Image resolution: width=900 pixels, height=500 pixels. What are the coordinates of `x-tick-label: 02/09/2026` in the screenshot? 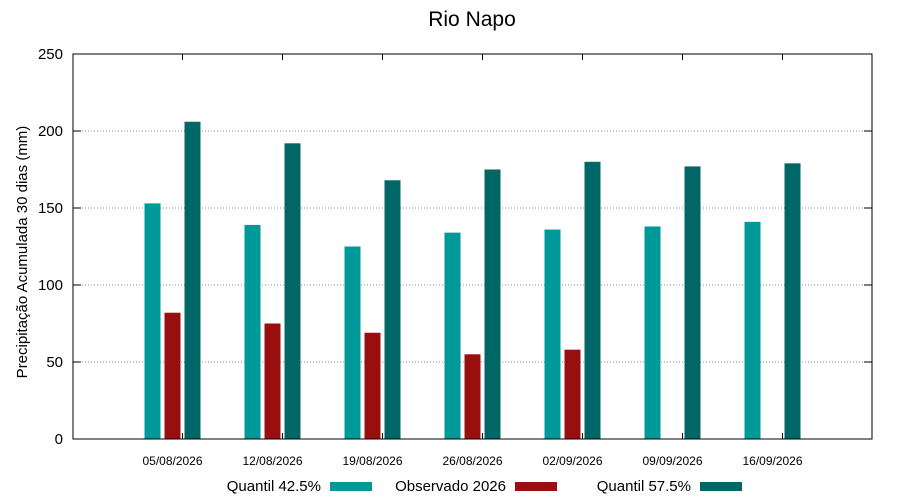 It's located at (572, 461).